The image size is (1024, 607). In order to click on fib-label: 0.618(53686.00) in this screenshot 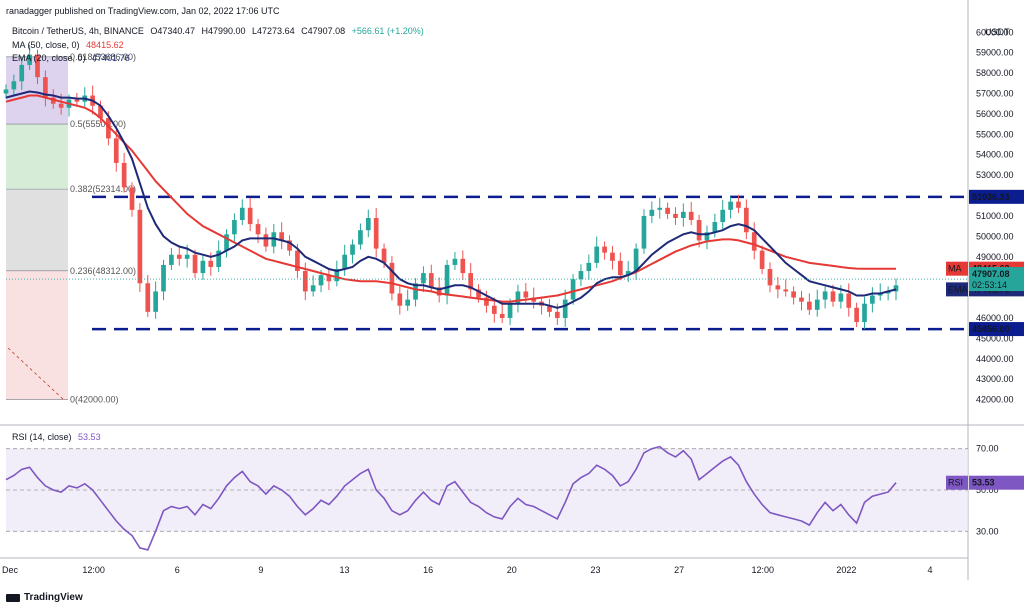, I will do `click(103, 57)`.